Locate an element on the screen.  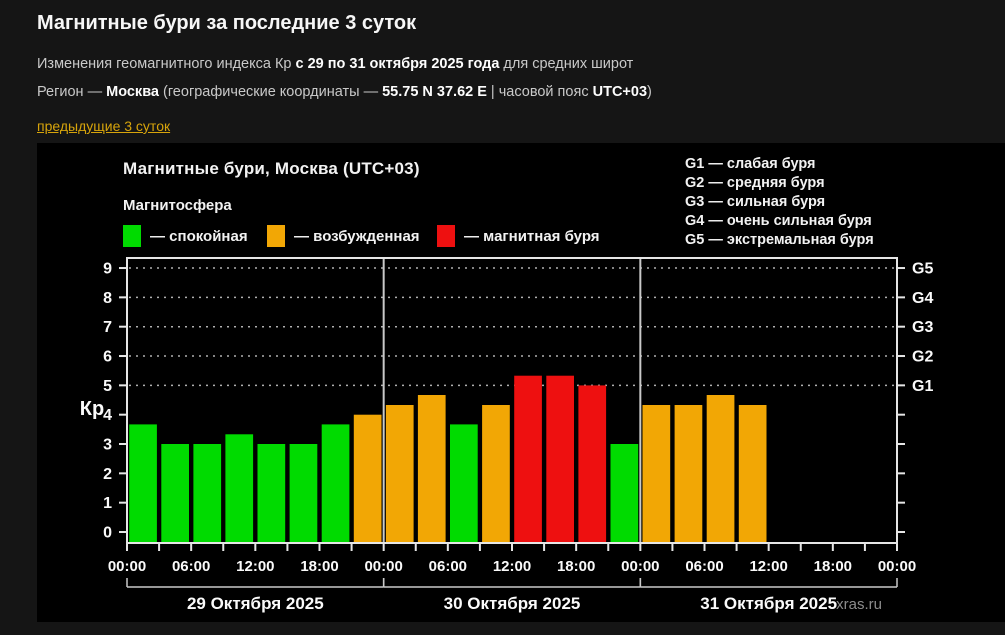
g-axis-label-G5: G5 is located at coordinates (922, 269).